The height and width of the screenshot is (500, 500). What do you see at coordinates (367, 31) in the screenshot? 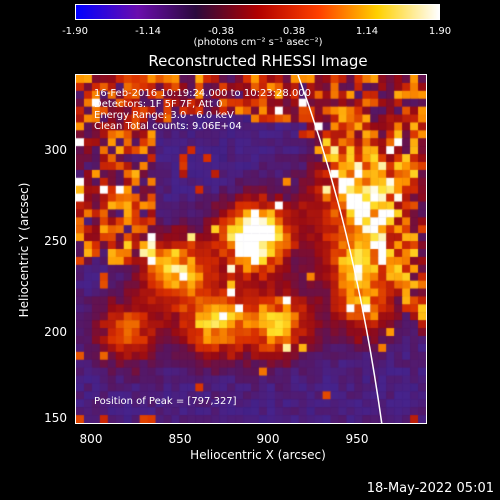
I see `colorbar-tick: 1.14` at bounding box center [367, 31].